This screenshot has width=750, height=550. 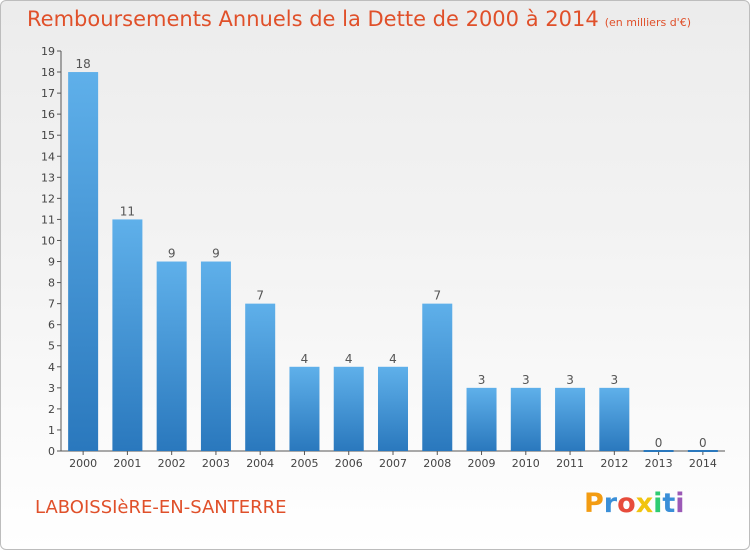 I want to click on x-tick-label: 2001, so click(x=127, y=463).